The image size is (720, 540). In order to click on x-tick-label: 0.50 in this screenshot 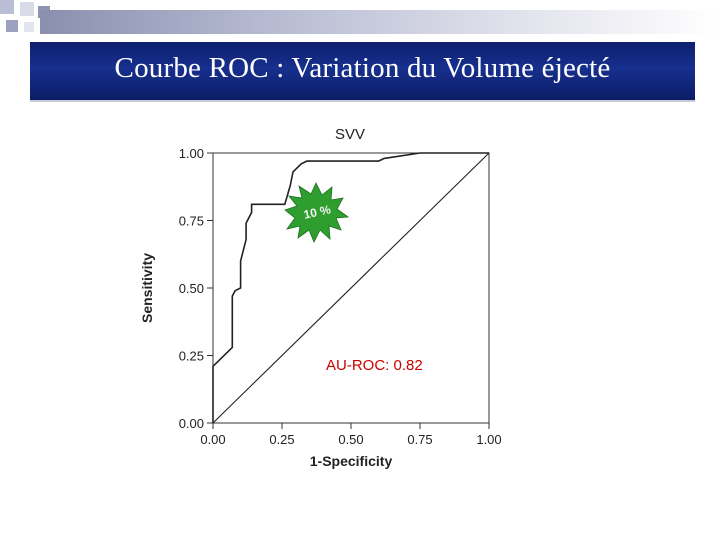, I will do `click(350, 439)`.